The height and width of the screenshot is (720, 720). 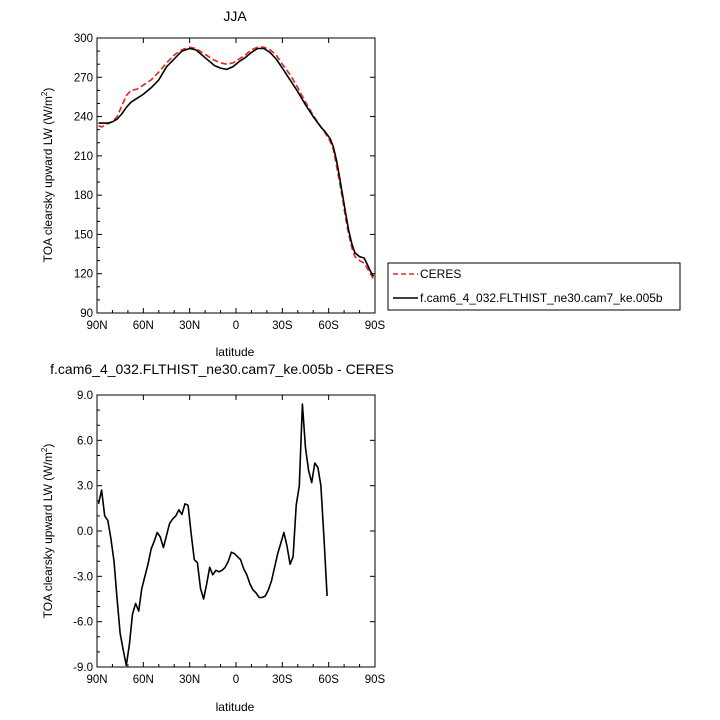 I want to click on legend-label-ceres: CERES, so click(x=440, y=274).